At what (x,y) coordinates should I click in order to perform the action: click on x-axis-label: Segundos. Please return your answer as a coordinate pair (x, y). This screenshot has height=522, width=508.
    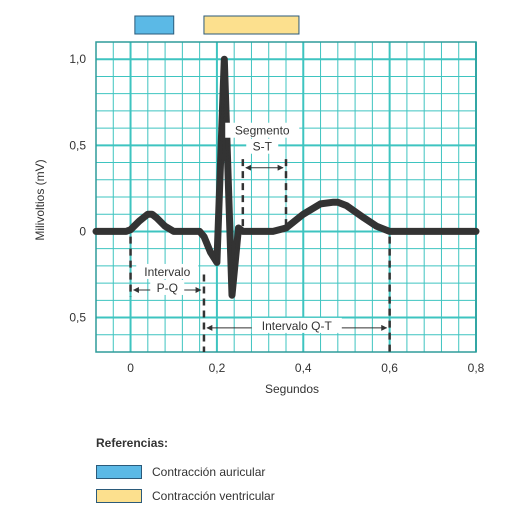
    Looking at the image, I should click on (292, 389).